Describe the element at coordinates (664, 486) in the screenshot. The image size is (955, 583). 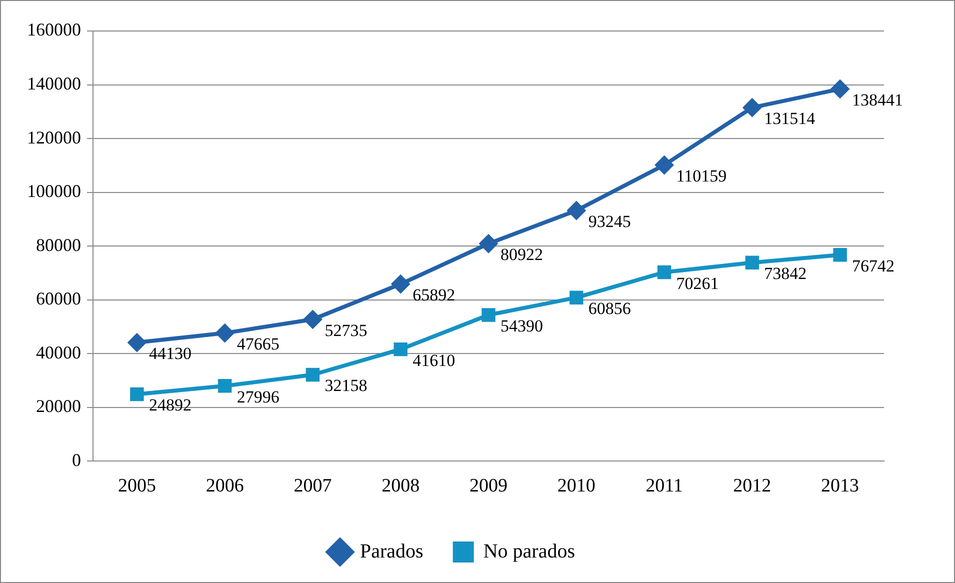
I see `x-tick-label: 2011` at that location.